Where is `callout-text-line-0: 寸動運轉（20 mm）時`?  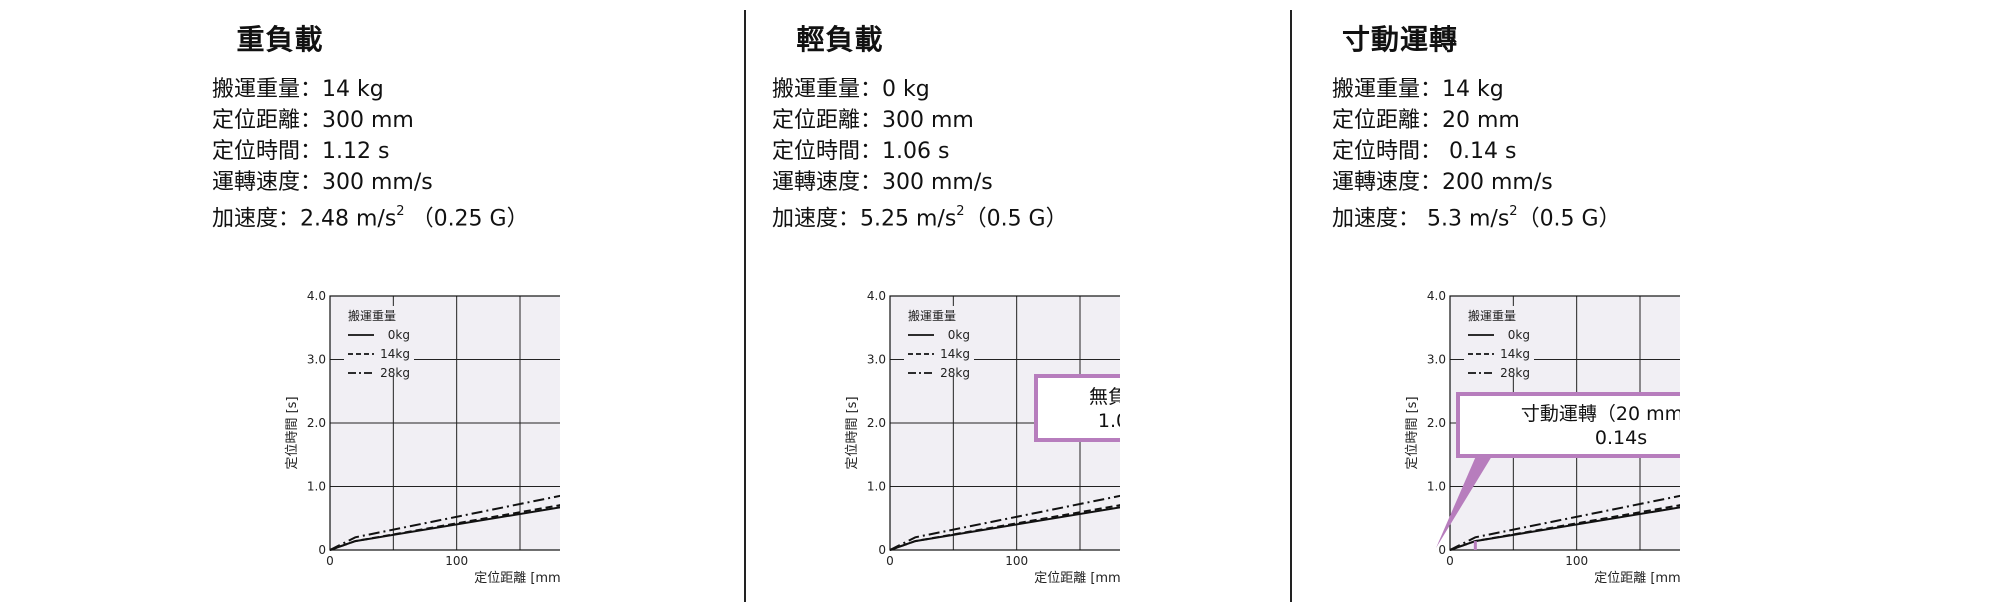 callout-text-line-0: 寸動運轉（20 mm）時 is located at coordinates (1600, 414).